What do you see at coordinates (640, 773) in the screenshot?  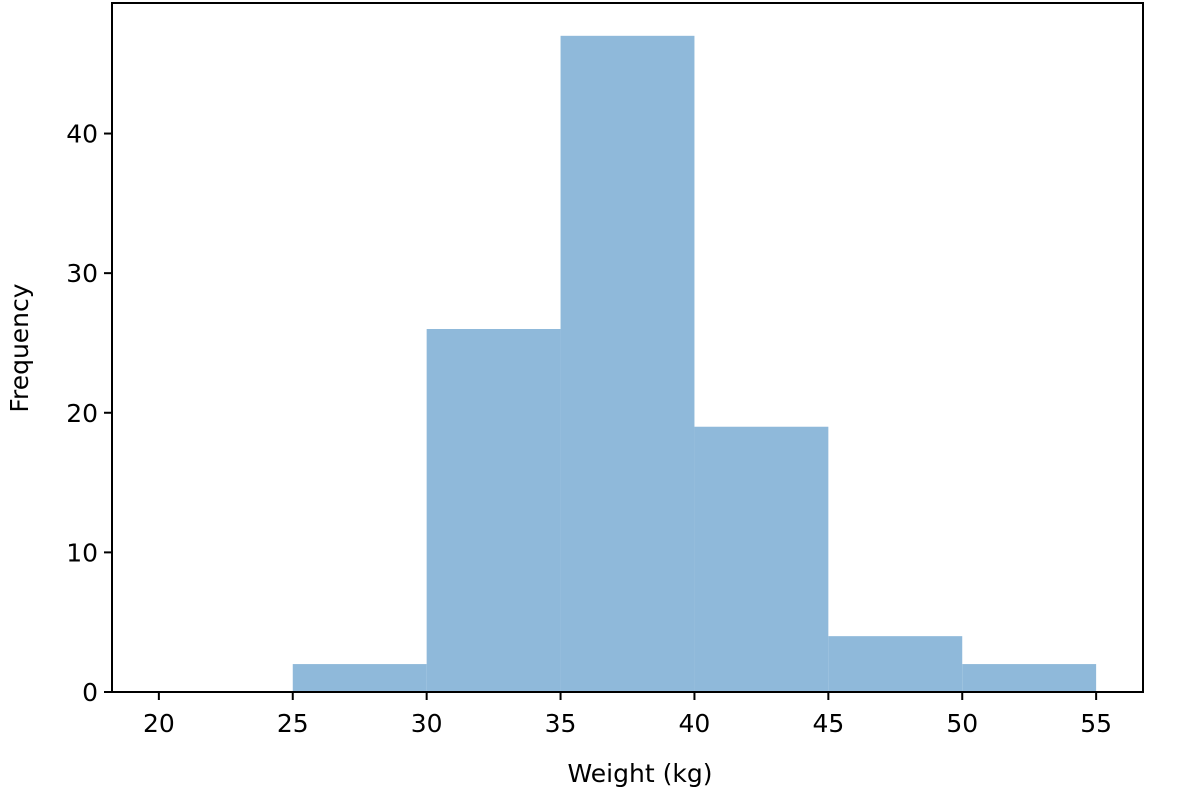 I see `x-axis-label: Weight (kg)` at bounding box center [640, 773].